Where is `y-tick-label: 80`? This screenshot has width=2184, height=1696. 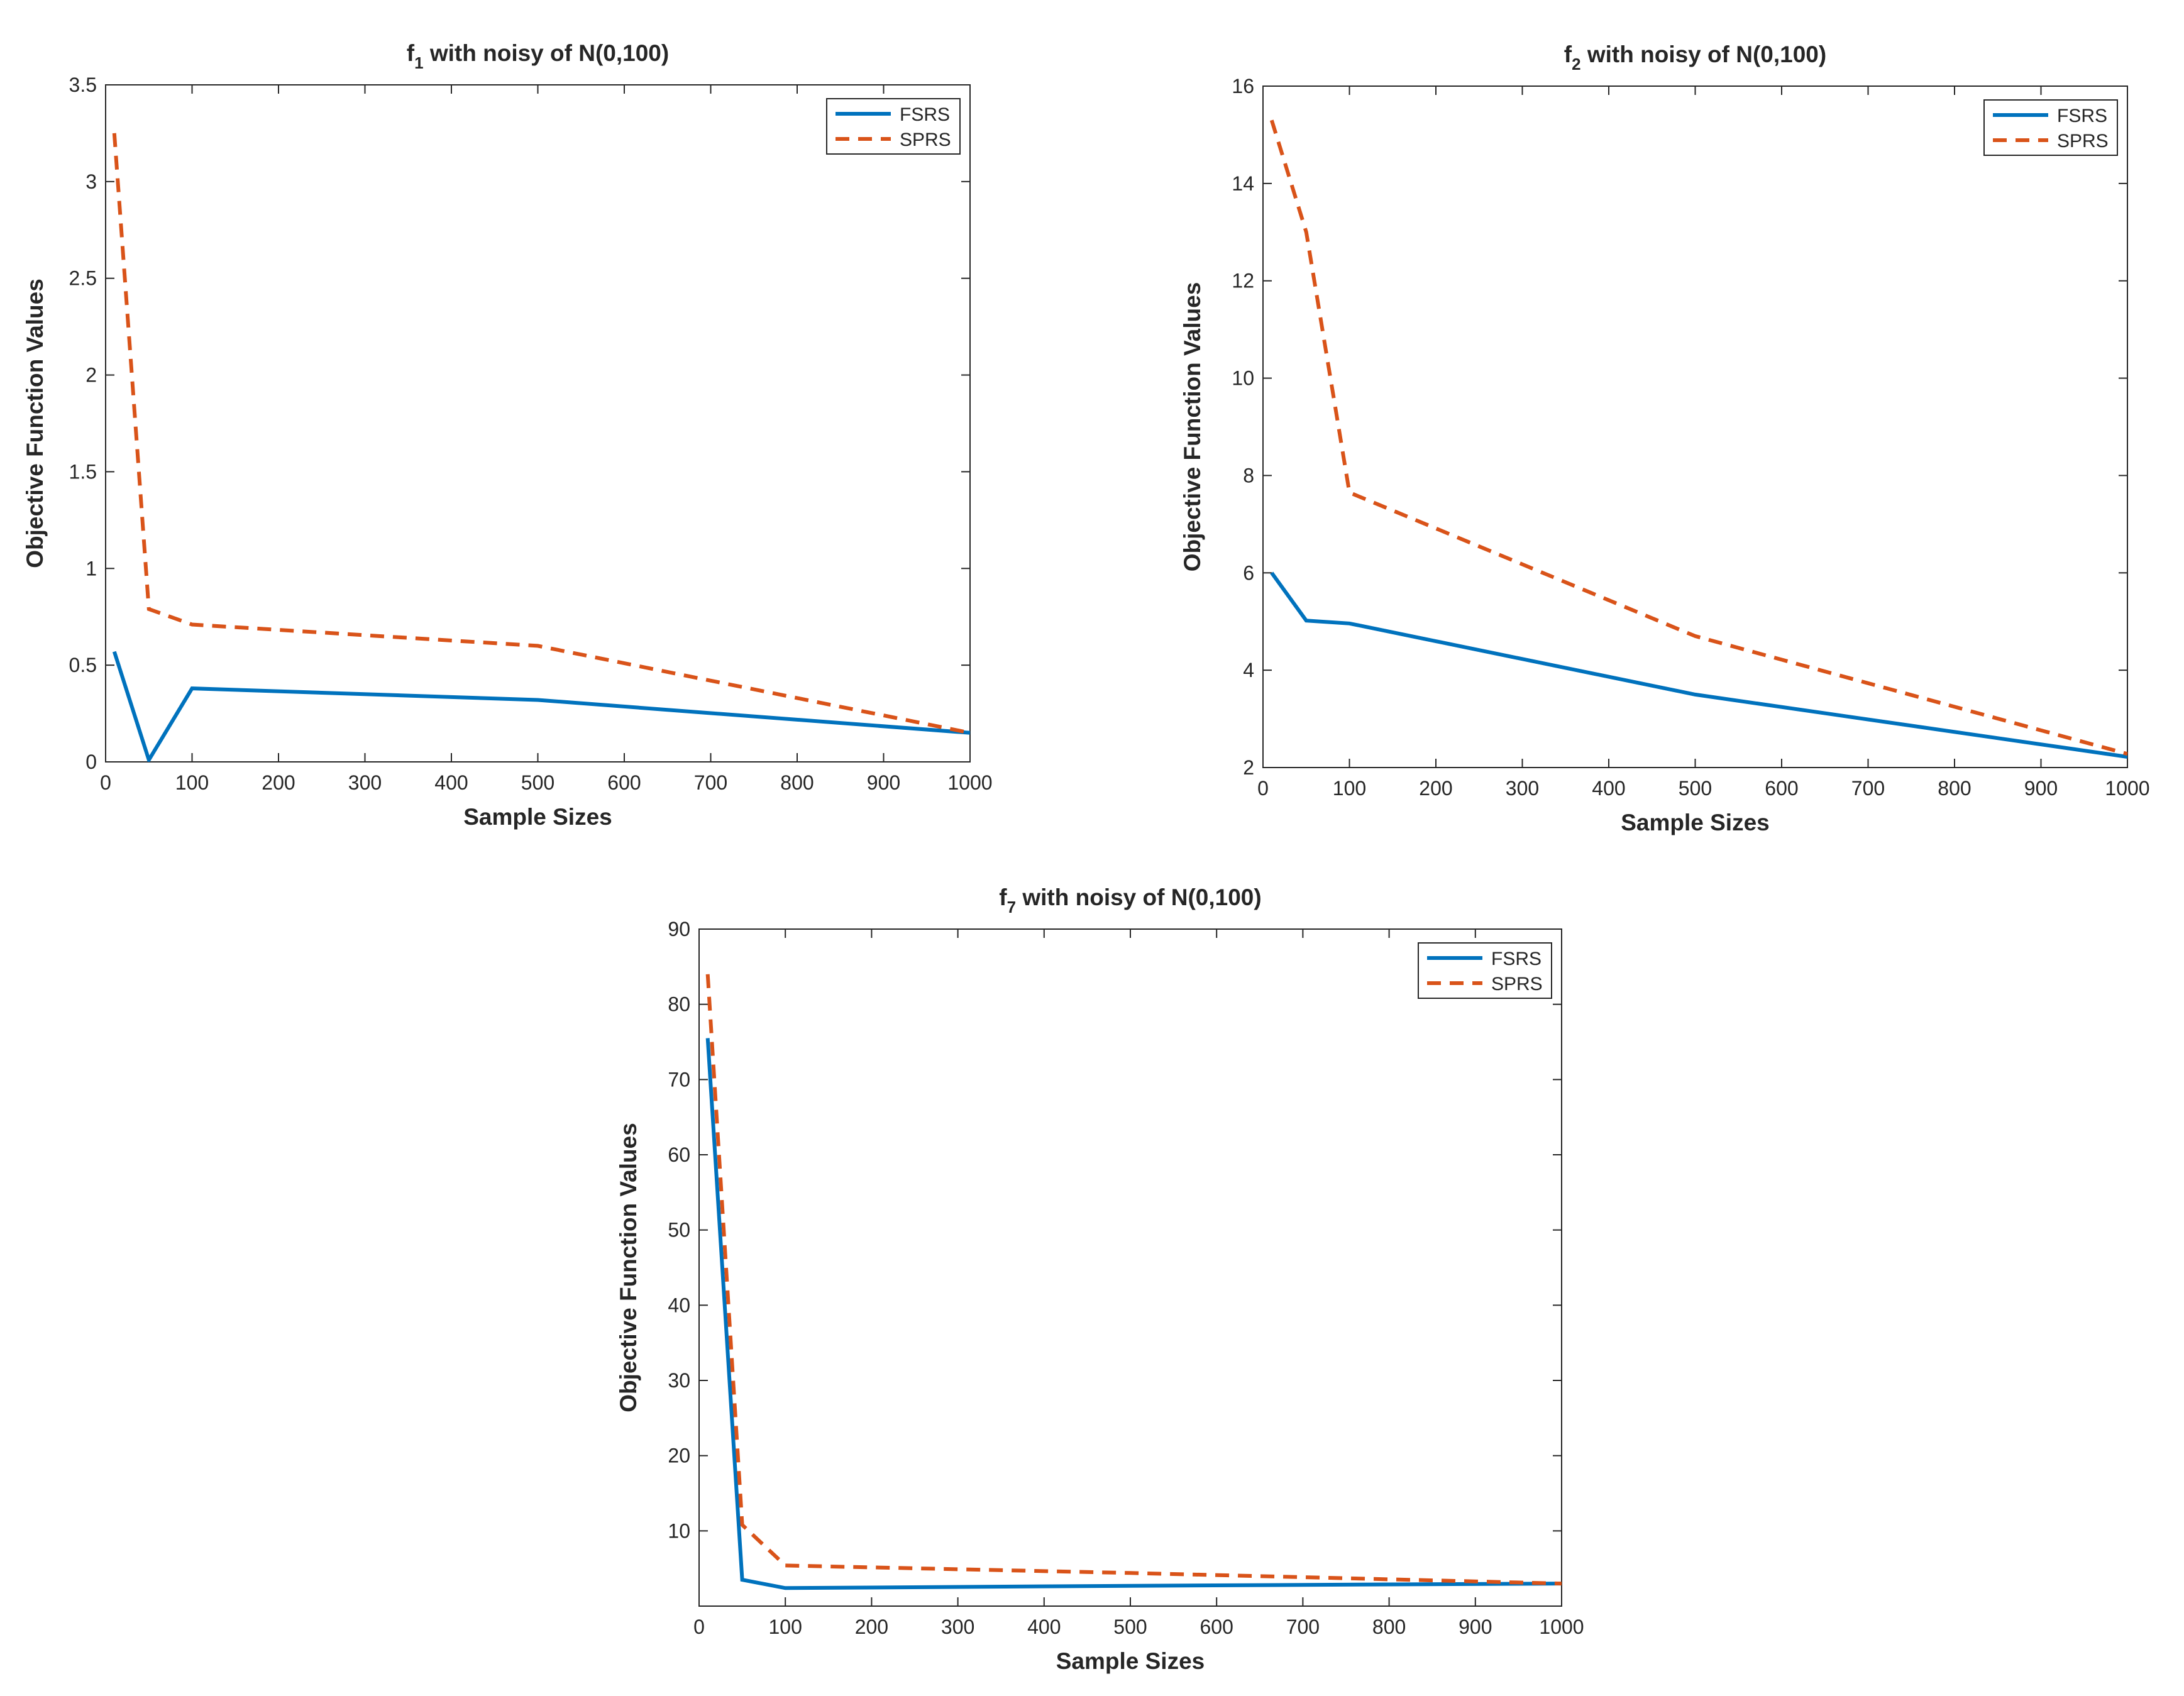
y-tick-label: 80 is located at coordinates (679, 1005).